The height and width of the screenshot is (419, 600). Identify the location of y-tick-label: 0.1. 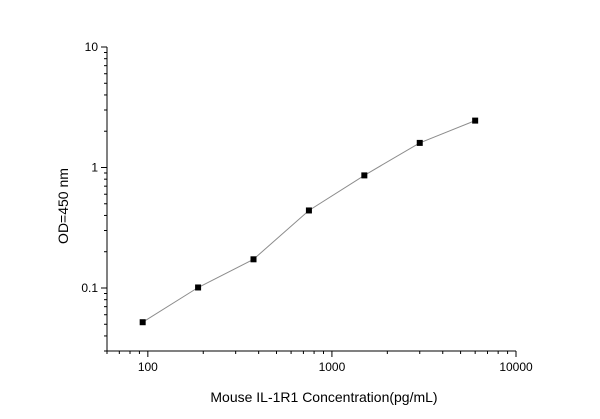
(89, 288).